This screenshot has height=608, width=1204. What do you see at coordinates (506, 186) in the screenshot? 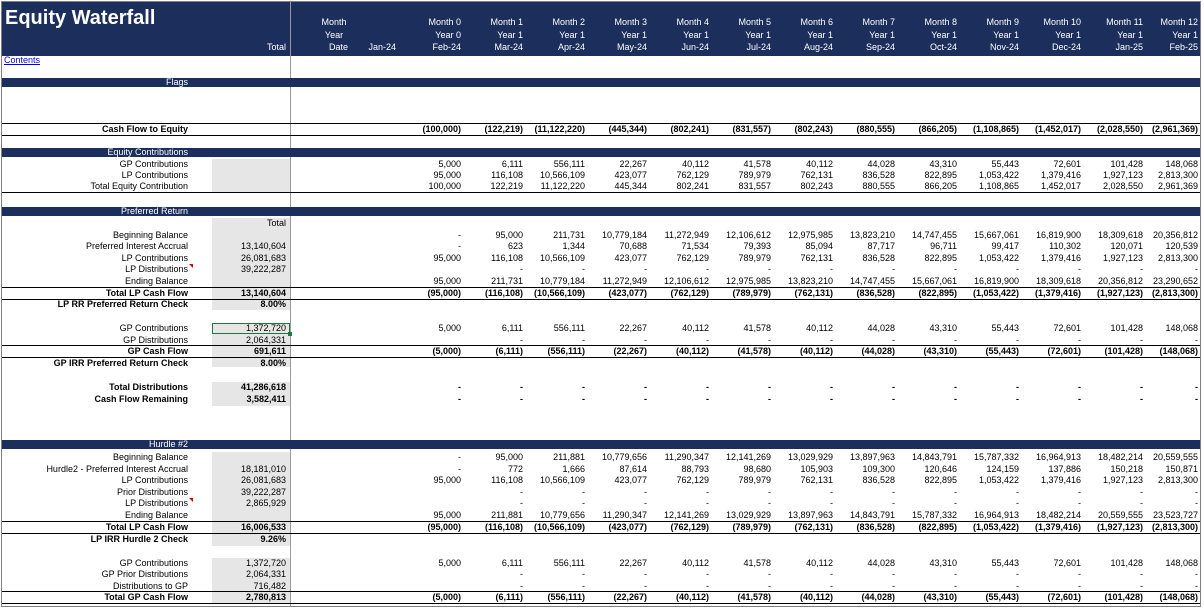
I see `cell: 122,219` at bounding box center [506, 186].